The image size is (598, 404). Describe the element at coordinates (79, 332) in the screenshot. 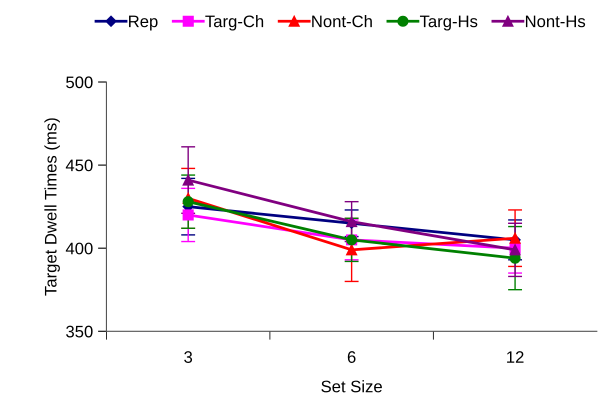

I see `y-tick-label: 350` at that location.